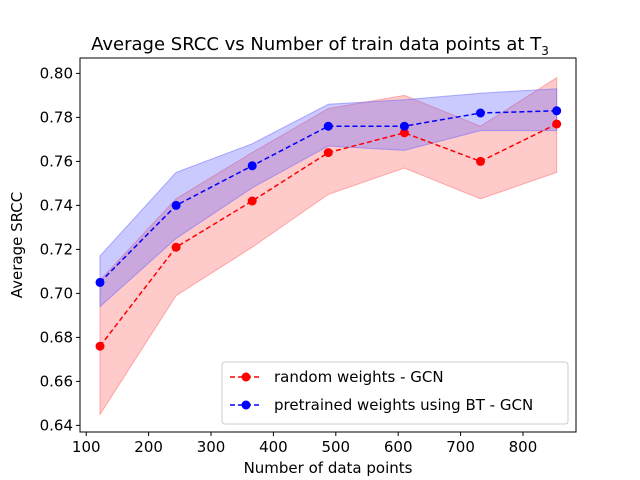  What do you see at coordinates (56, 73) in the screenshot?
I see `y-tick-label-8: 0.80` at bounding box center [56, 73].